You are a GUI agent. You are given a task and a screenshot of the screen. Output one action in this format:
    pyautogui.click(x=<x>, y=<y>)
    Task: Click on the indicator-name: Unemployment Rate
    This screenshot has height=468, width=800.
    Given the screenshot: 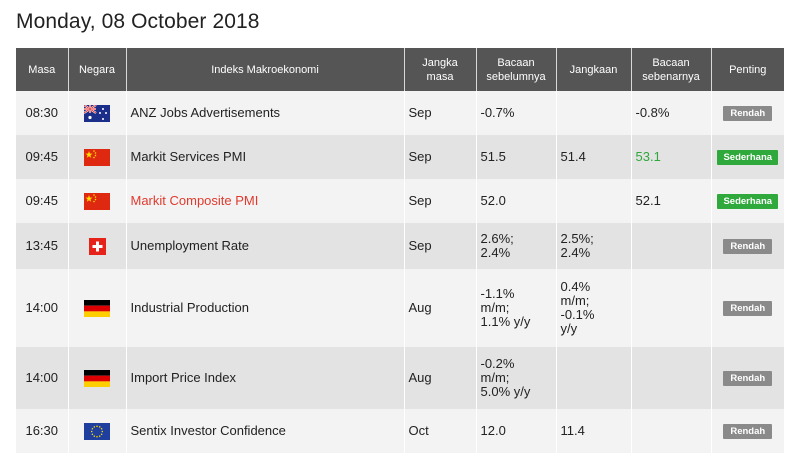 What is the action you would take?
    pyautogui.click(x=265, y=246)
    